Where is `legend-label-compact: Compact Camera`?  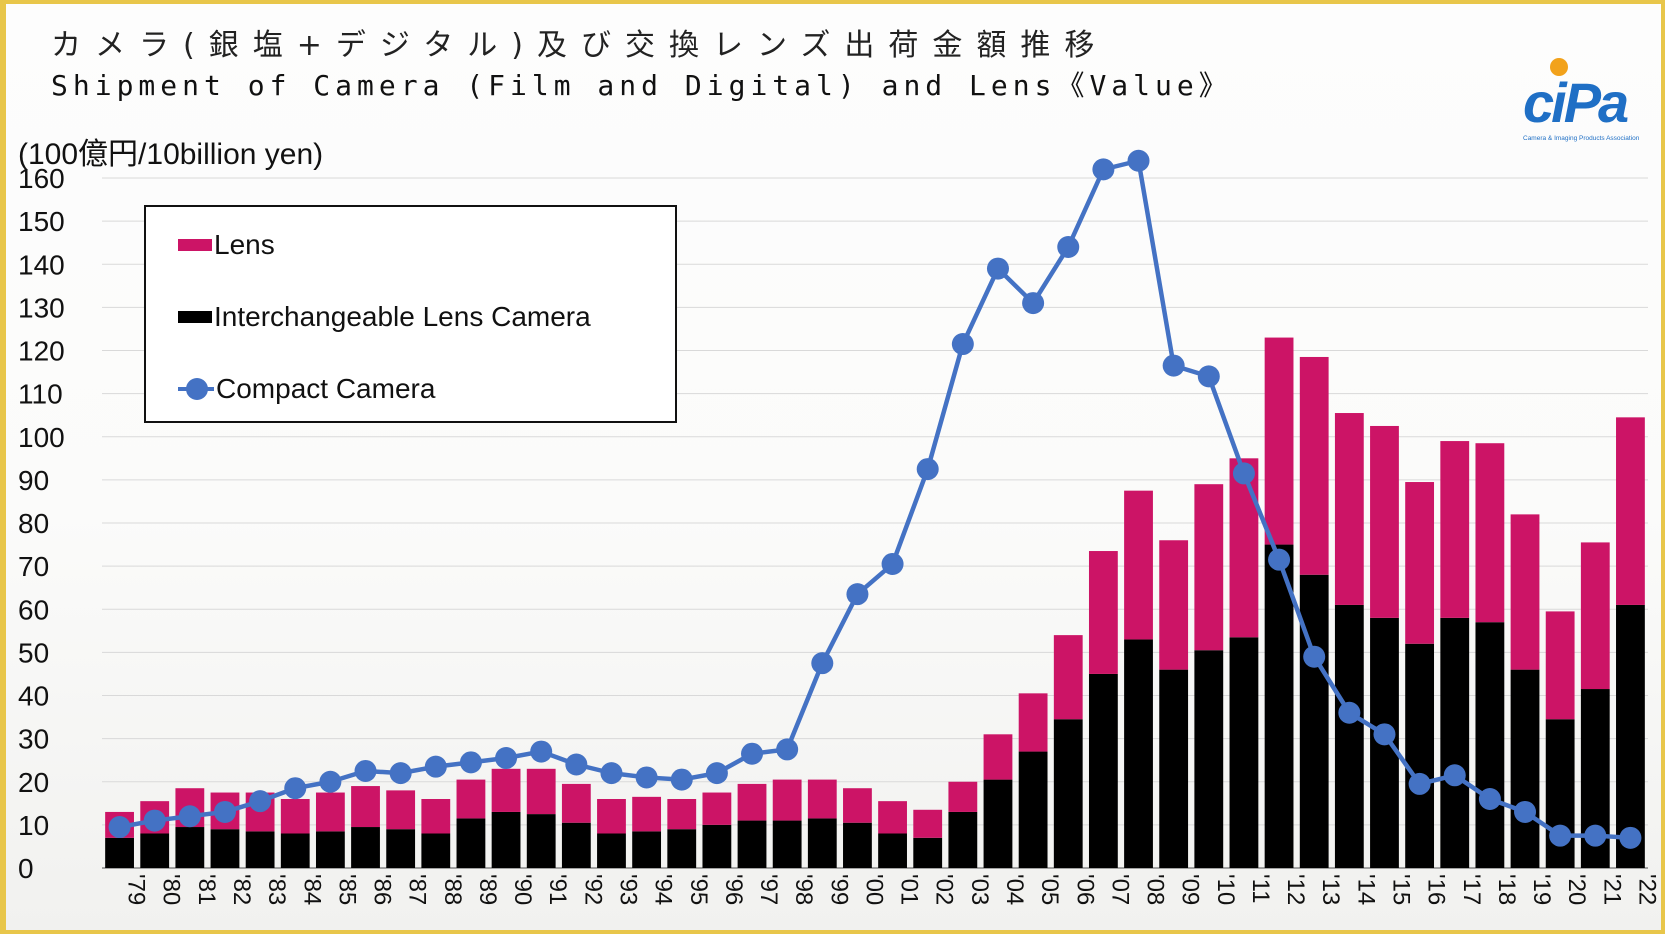 legend-label-compact: Compact Camera is located at coordinates (326, 388).